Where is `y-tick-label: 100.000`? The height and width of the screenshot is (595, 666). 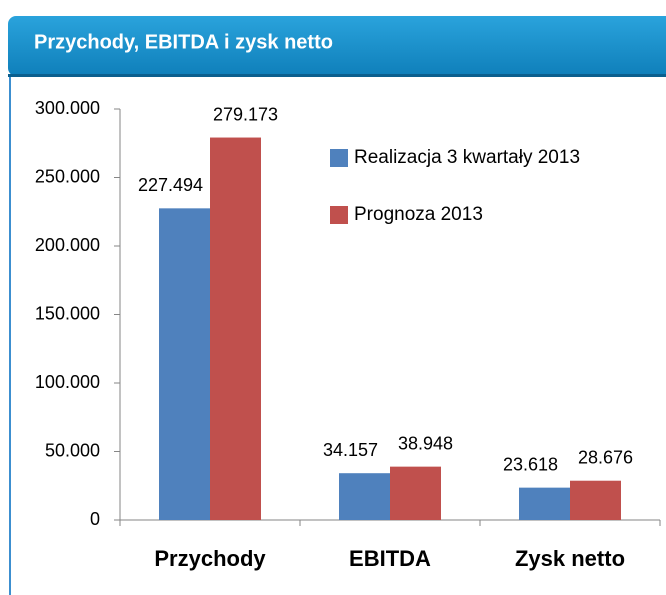
y-tick-label: 100.000 is located at coordinates (67, 382).